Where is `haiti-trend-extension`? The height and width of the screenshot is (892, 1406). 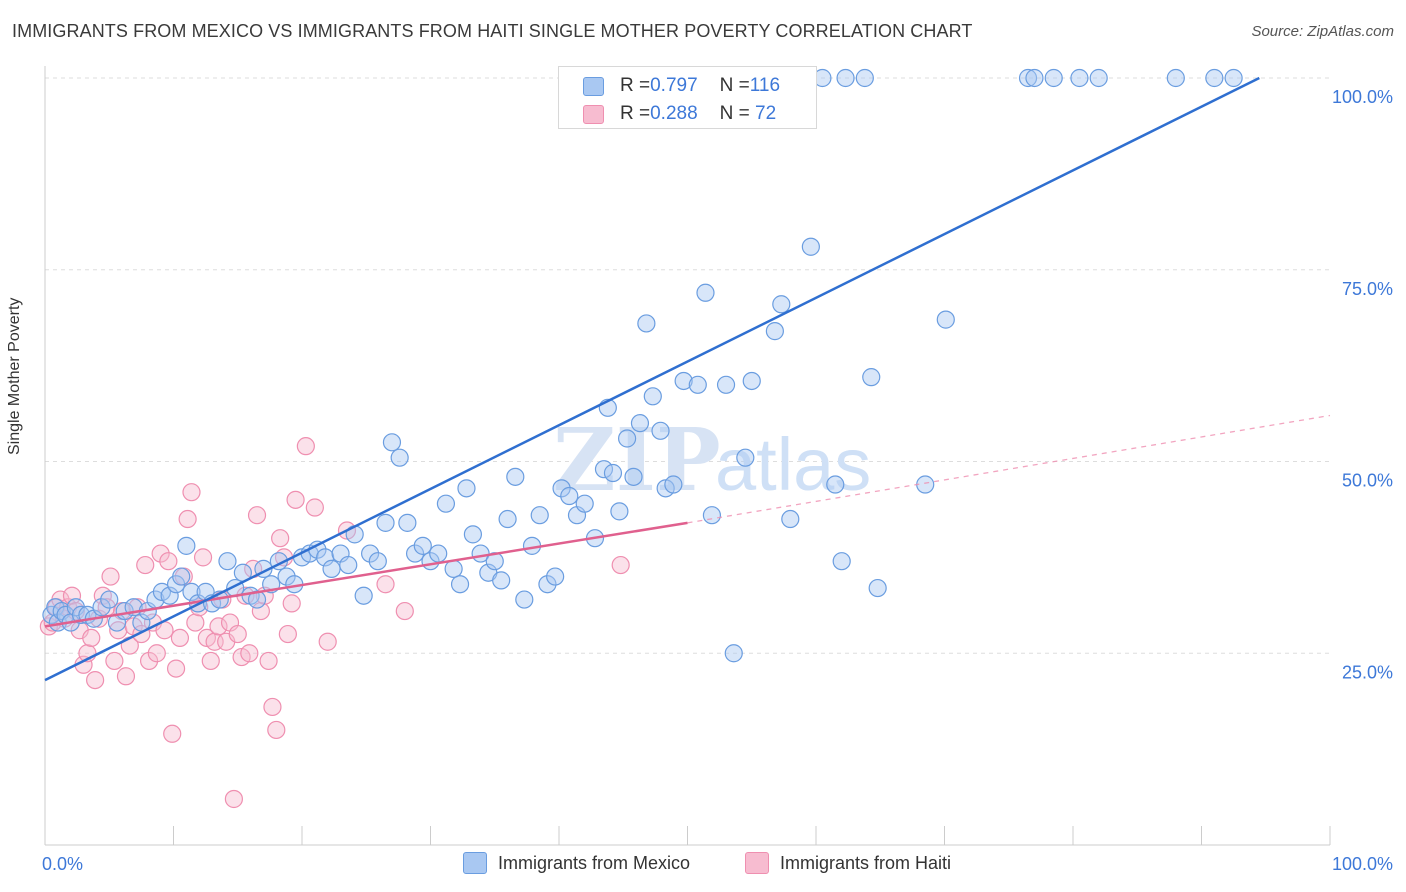
haiti-trend-extension is located at coordinates (1009, 469).